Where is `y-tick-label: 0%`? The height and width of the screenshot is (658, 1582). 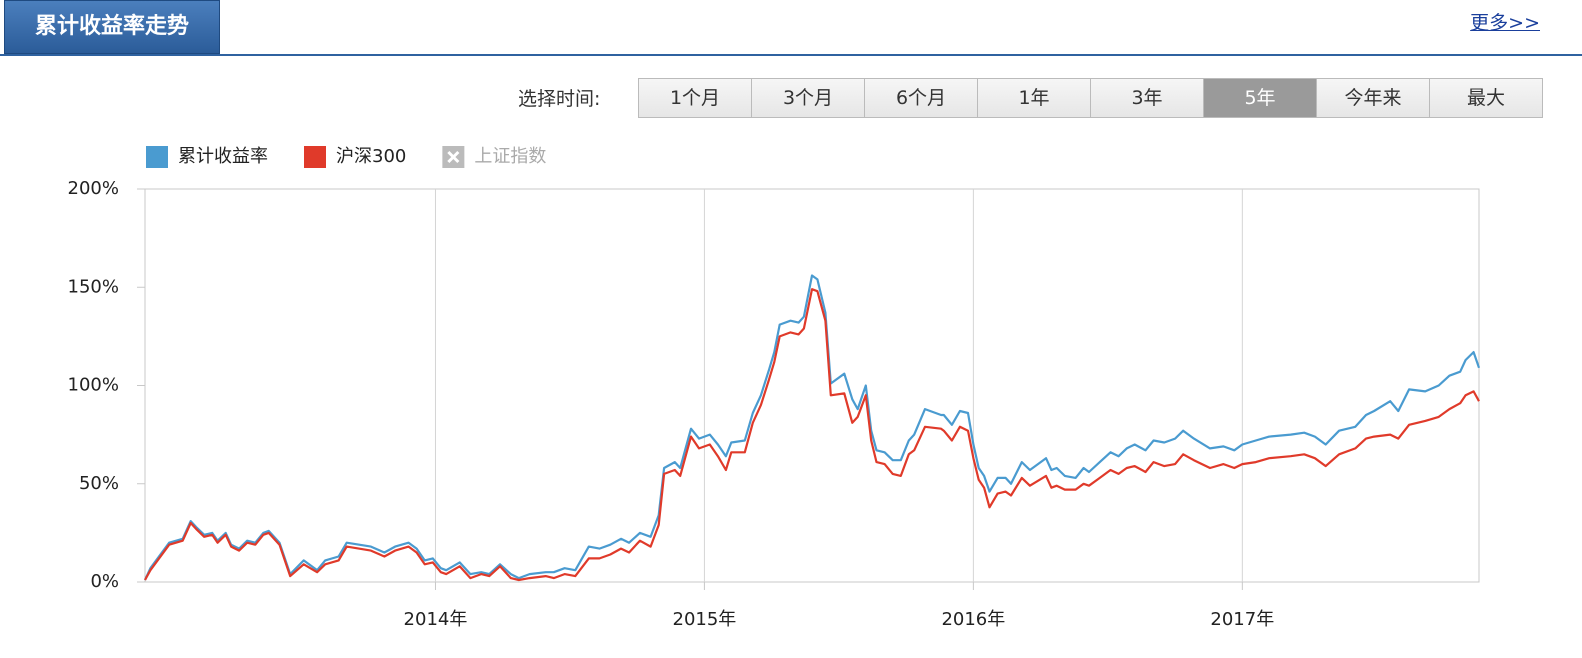 y-tick-label: 0% is located at coordinates (104, 581).